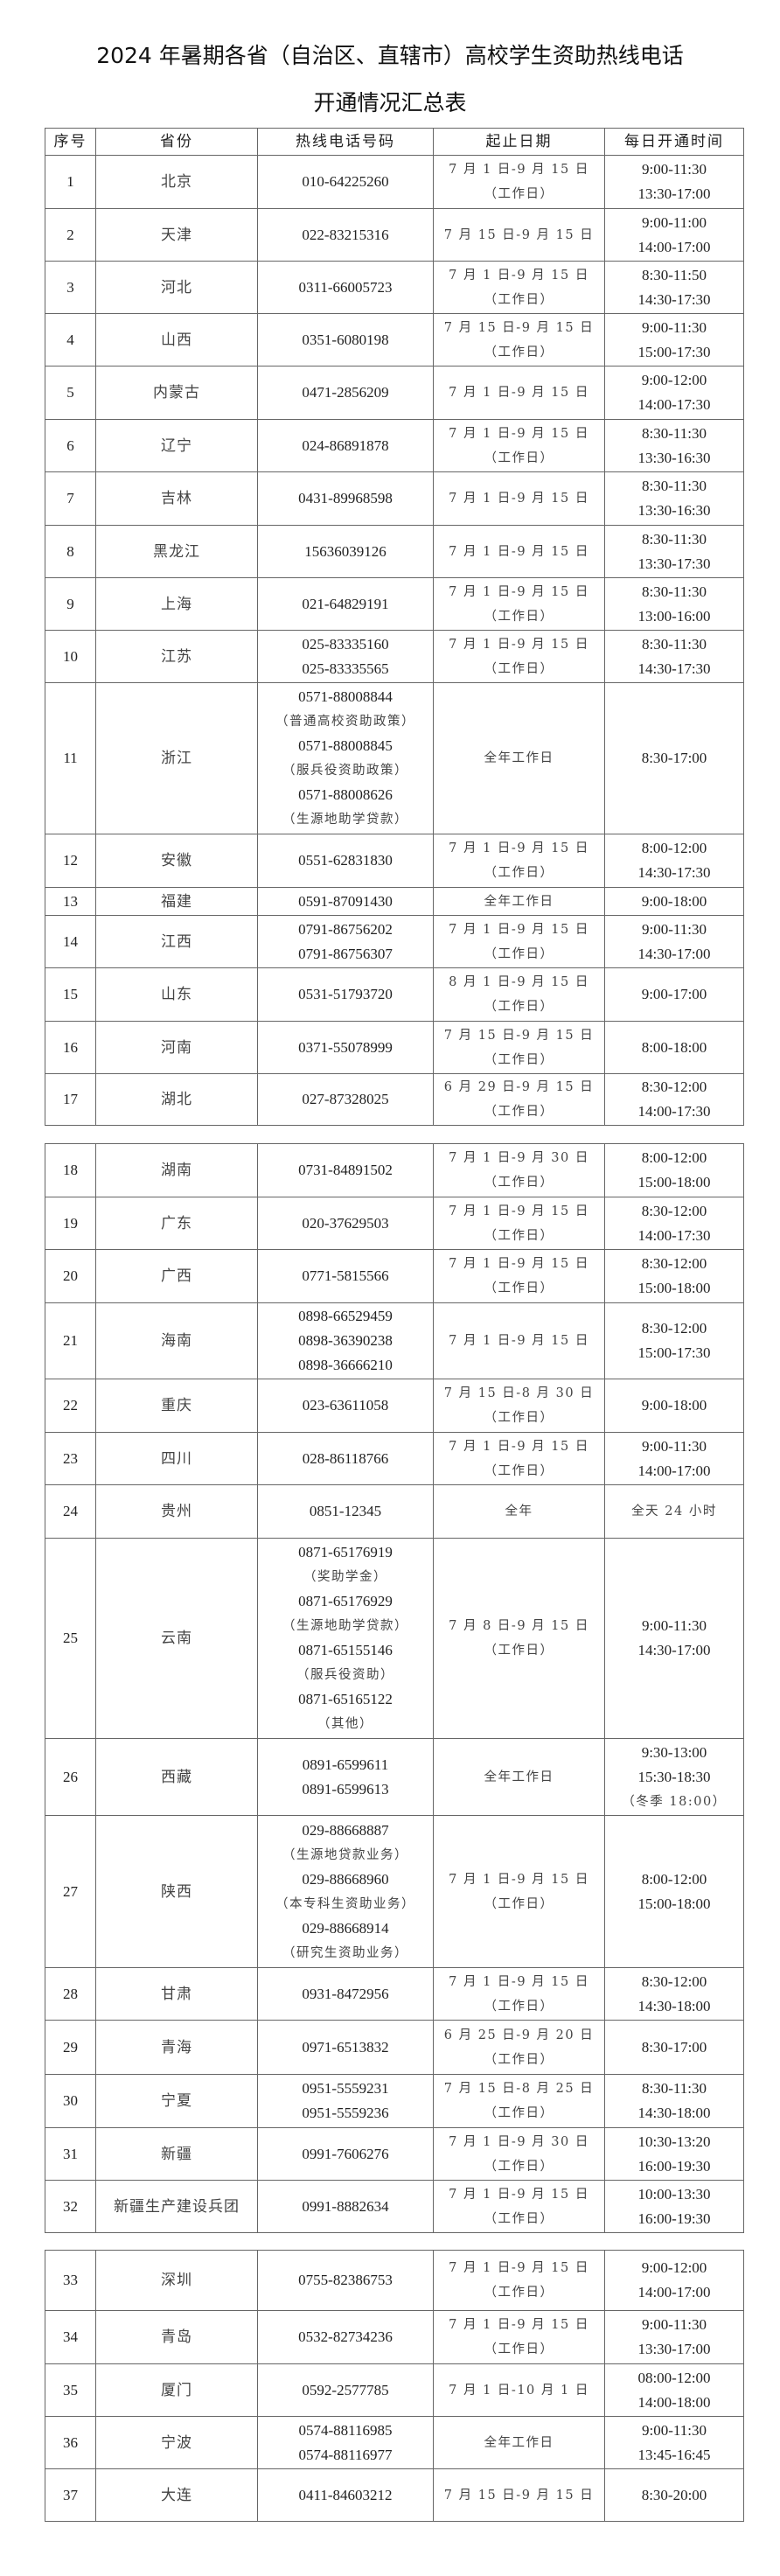 Image resolution: width=780 pixels, height=2576 pixels. What do you see at coordinates (176, 861) in the screenshot?
I see `province-name: 安徽` at bounding box center [176, 861].